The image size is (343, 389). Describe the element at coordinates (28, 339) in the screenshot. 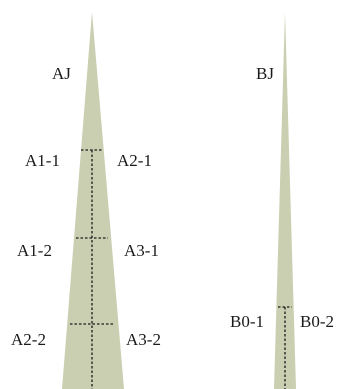

I see `spike-a-left-label-3: A2-2` at that location.